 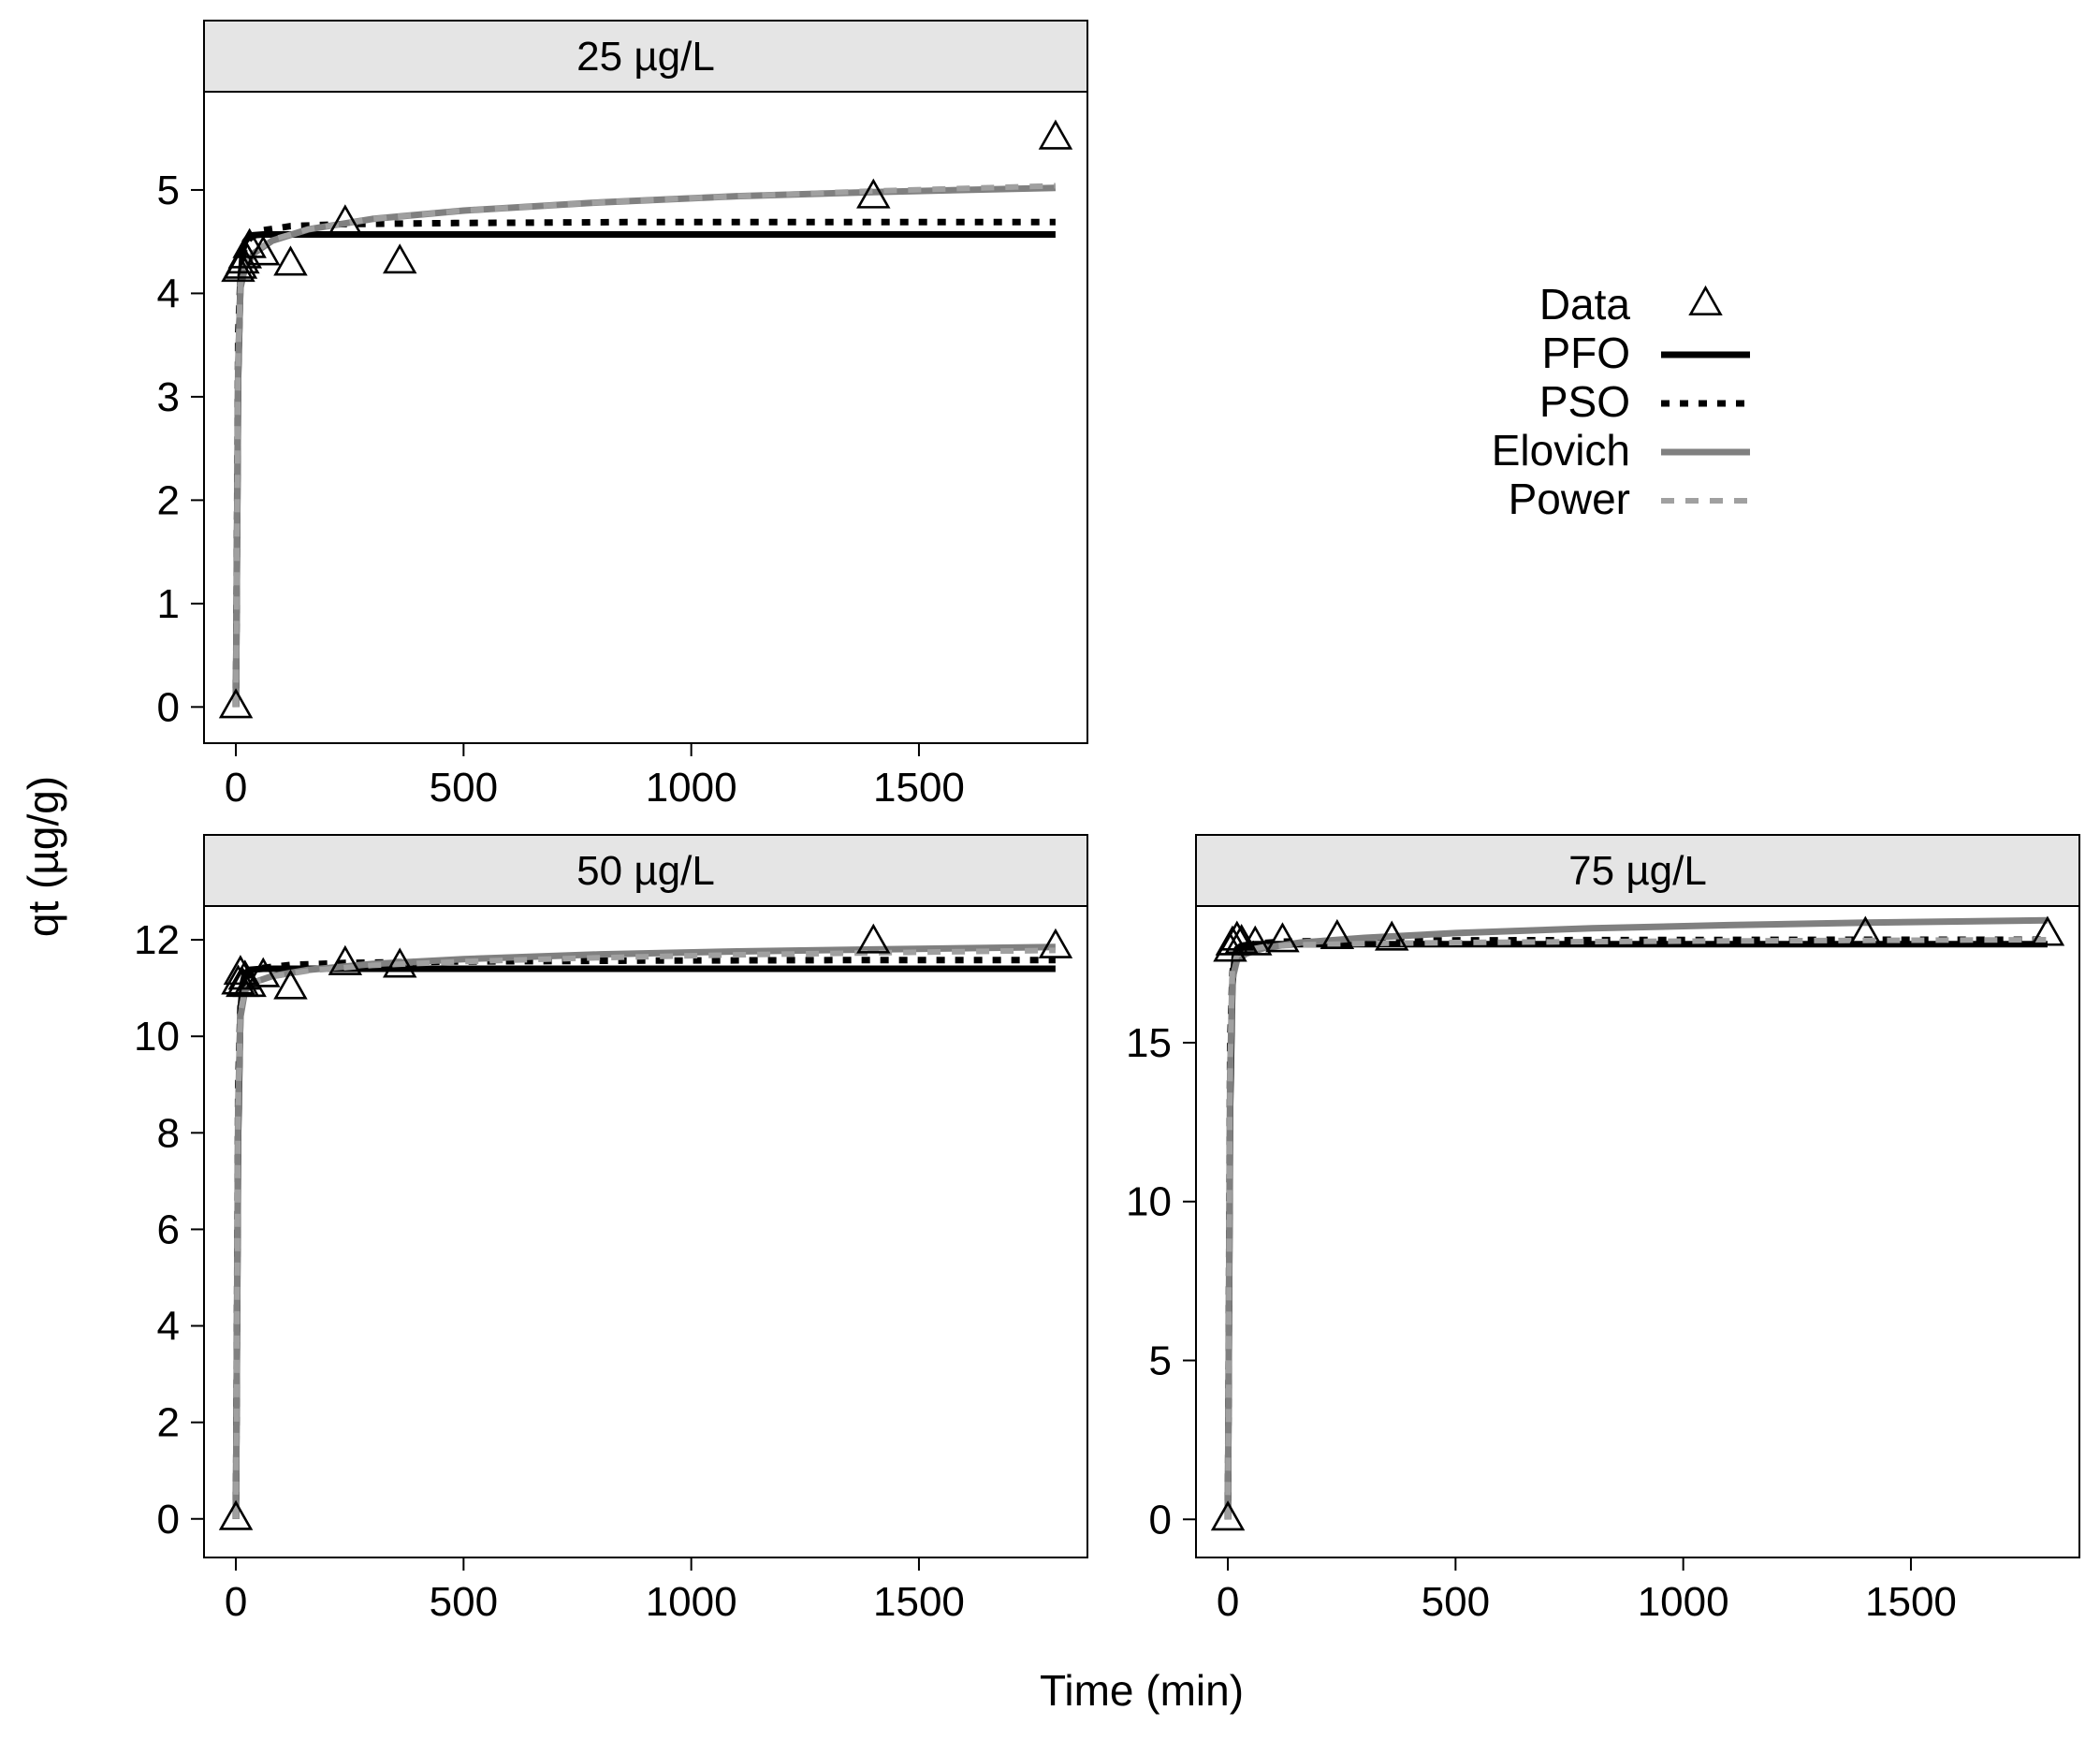 I want to click on y-tick-label: 8, so click(x=168, y=1133).